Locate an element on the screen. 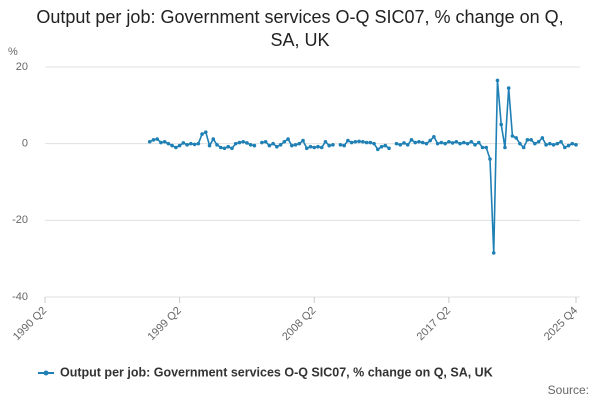 Image resolution: width=600 pixels, height=400 pixels. x-tick-label: 1999 Q2 is located at coordinates (164, 324).